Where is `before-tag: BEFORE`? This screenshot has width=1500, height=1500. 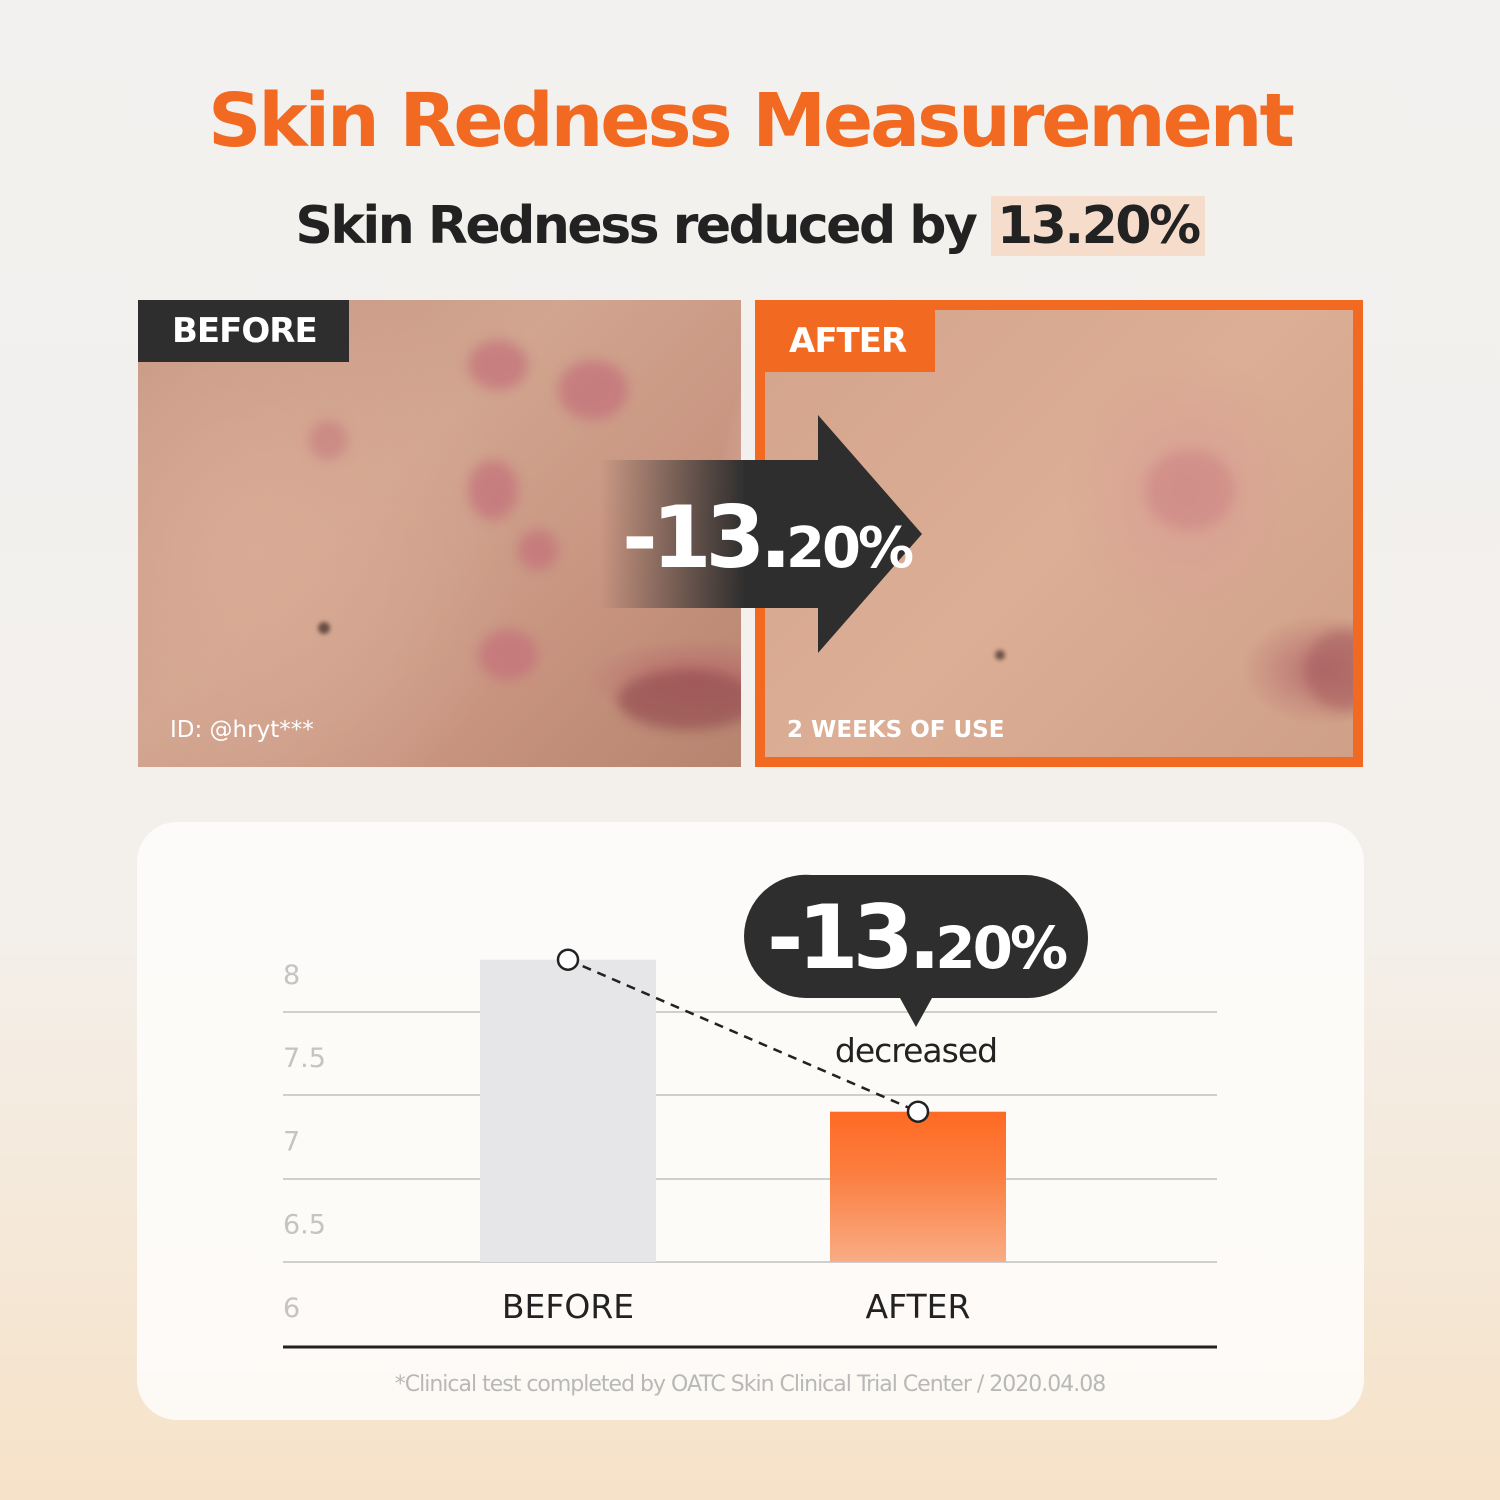
before-tag: BEFORE is located at coordinates (243, 331).